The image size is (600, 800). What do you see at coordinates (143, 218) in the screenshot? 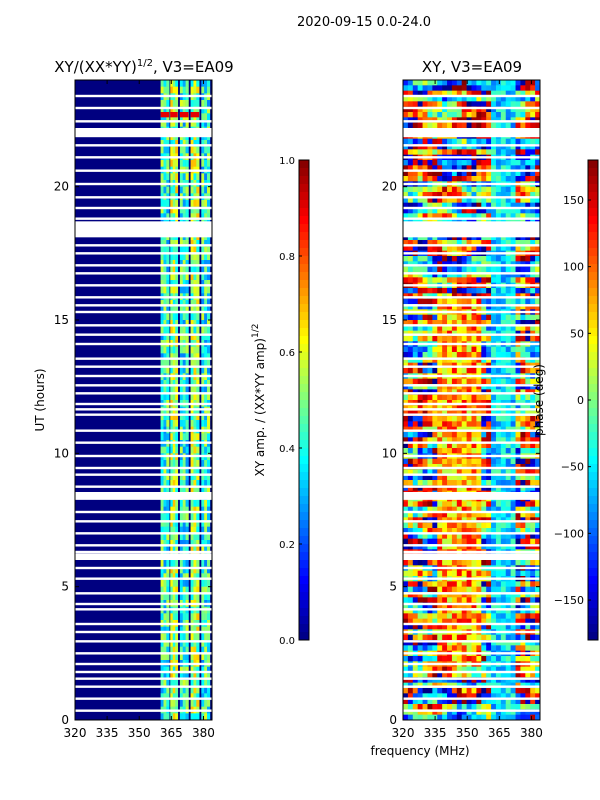
I see `amp-flagged-row` at bounding box center [143, 218].